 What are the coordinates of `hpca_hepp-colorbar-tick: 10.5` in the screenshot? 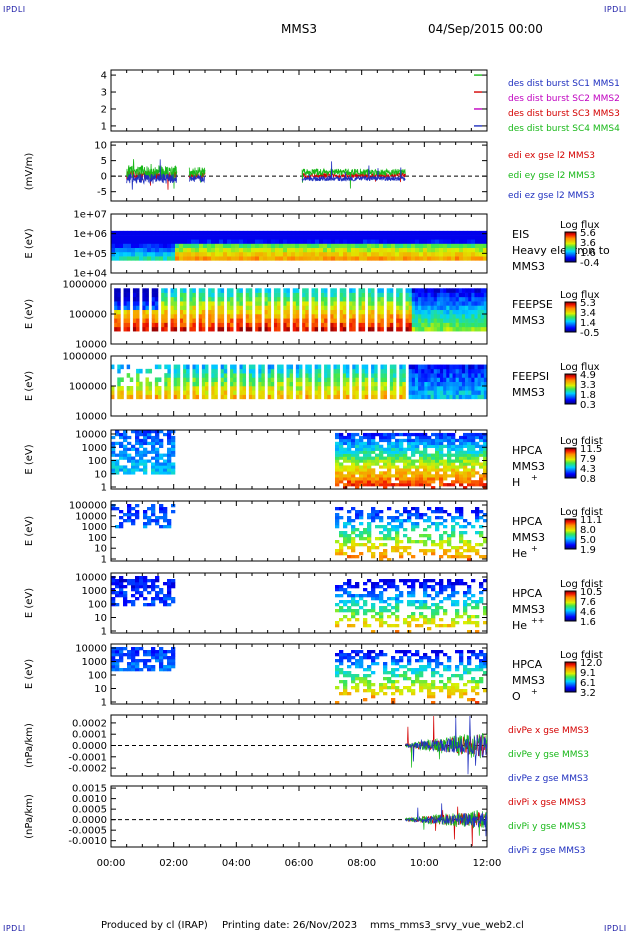 It's located at (591, 592).